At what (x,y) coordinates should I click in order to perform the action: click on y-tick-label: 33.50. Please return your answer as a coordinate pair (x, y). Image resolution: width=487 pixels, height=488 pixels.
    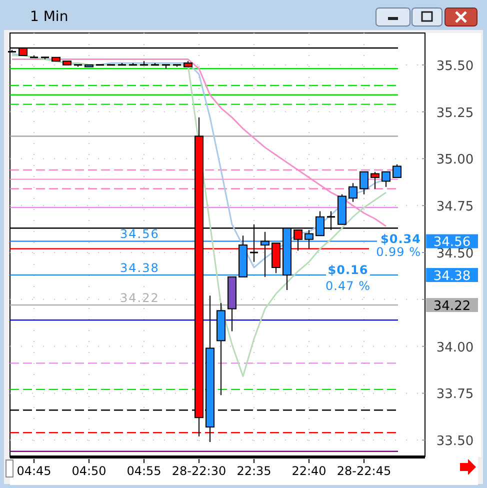
    Looking at the image, I should click on (455, 442).